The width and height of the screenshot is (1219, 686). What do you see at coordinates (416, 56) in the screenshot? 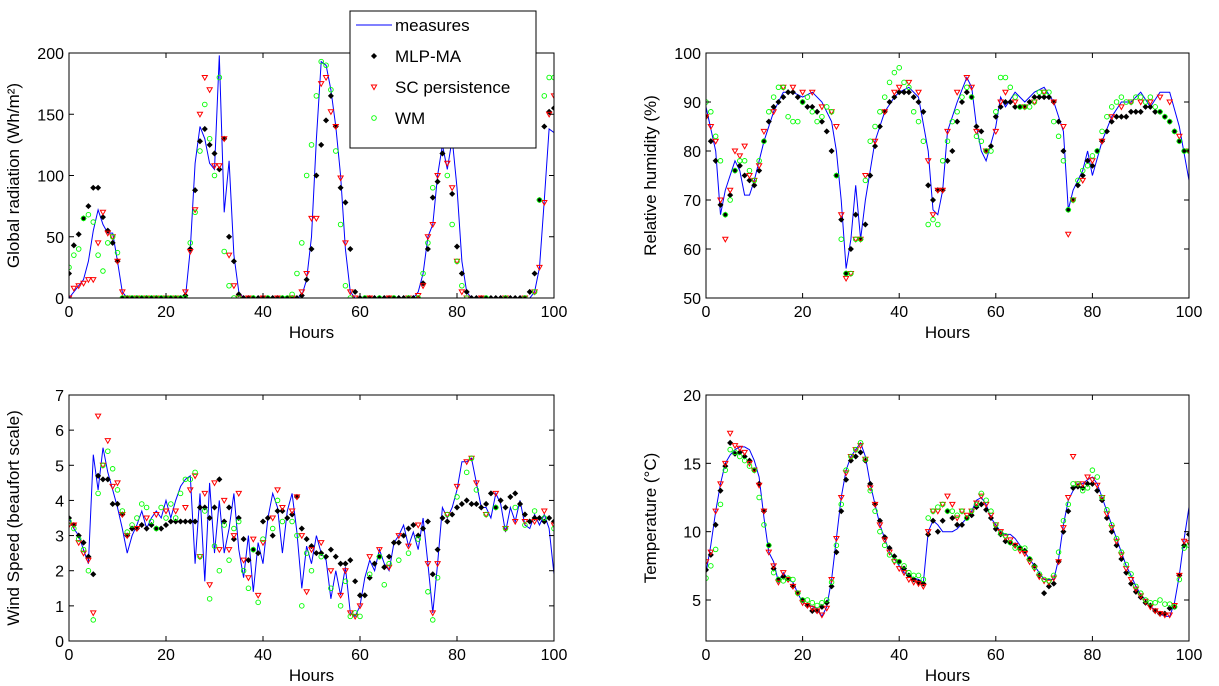
I see `legend-item: MLP-MA` at bounding box center [416, 56].